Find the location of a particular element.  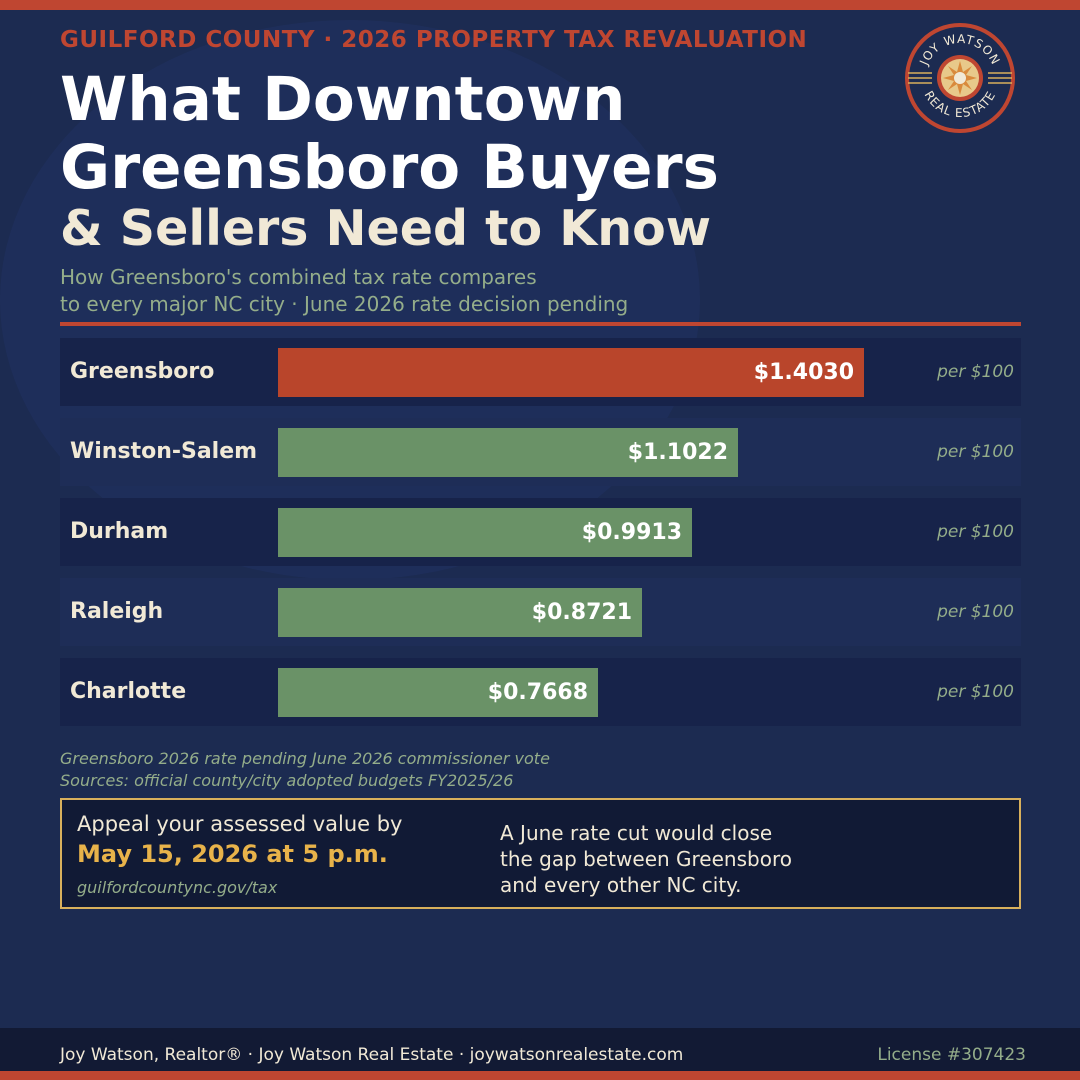

chart-row: Raleigh $0.8721 per $100 is located at coordinates (540, 612).